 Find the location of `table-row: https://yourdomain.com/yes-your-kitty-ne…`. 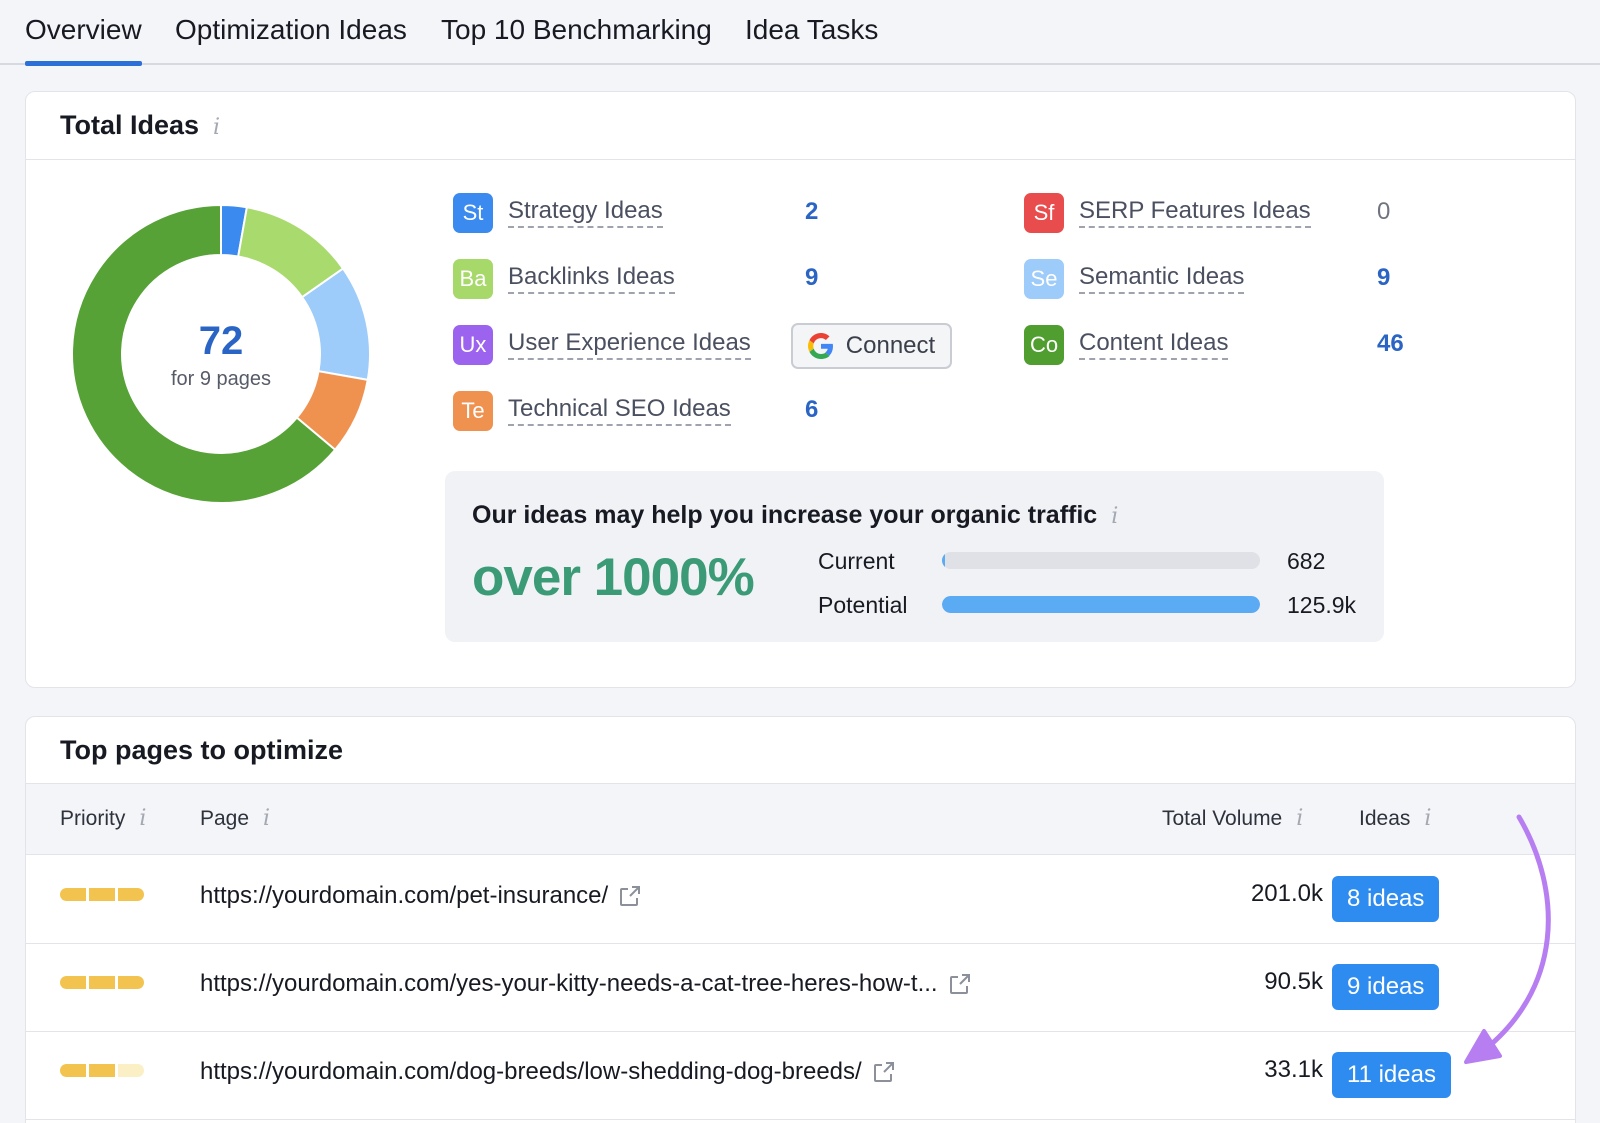

table-row: https://yourdomain.com/yes-your-kitty-ne… is located at coordinates (800, 988).